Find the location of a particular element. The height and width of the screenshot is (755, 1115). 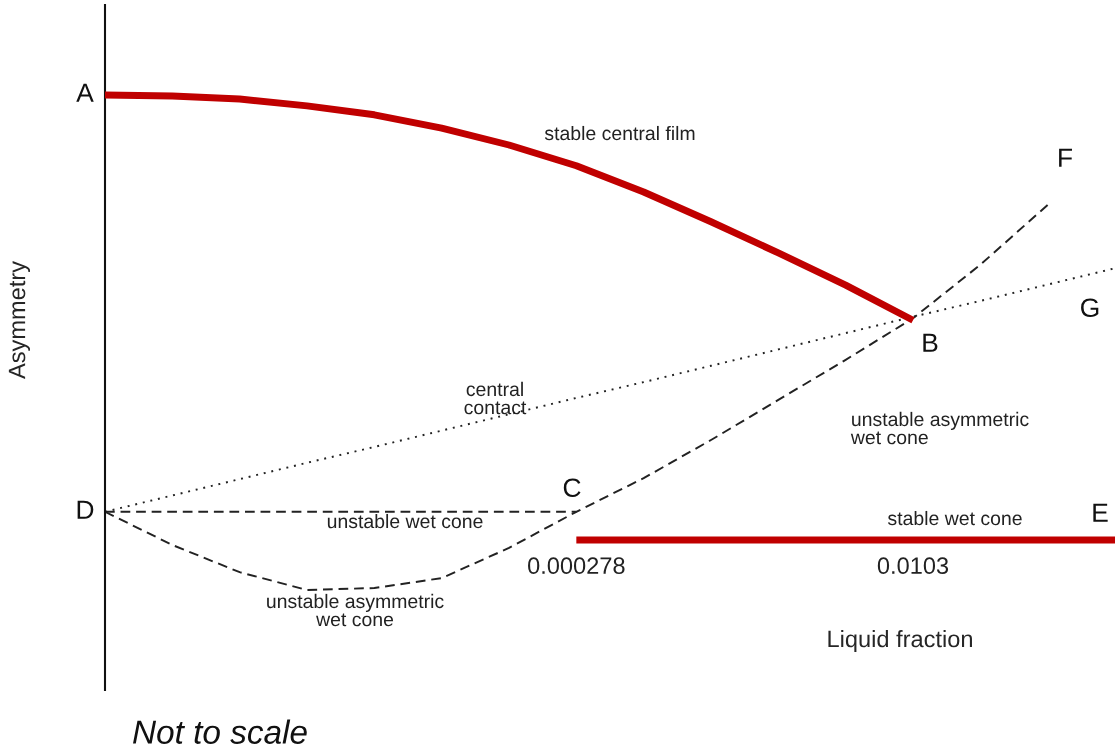

annotation: C is located at coordinates (572, 488).